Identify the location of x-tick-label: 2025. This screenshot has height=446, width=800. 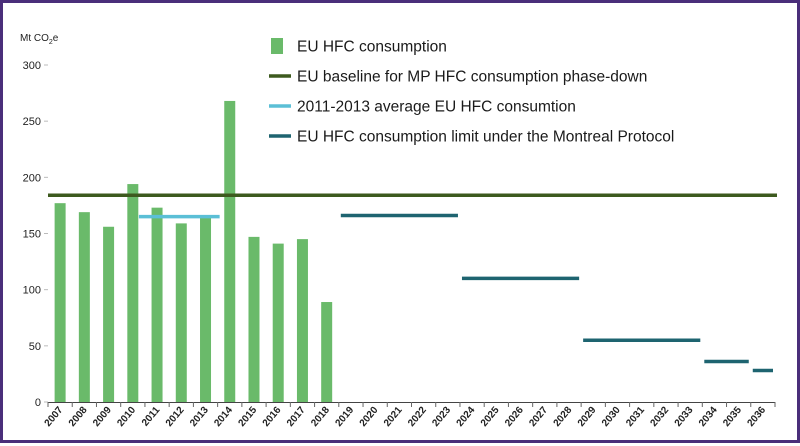
(490, 417).